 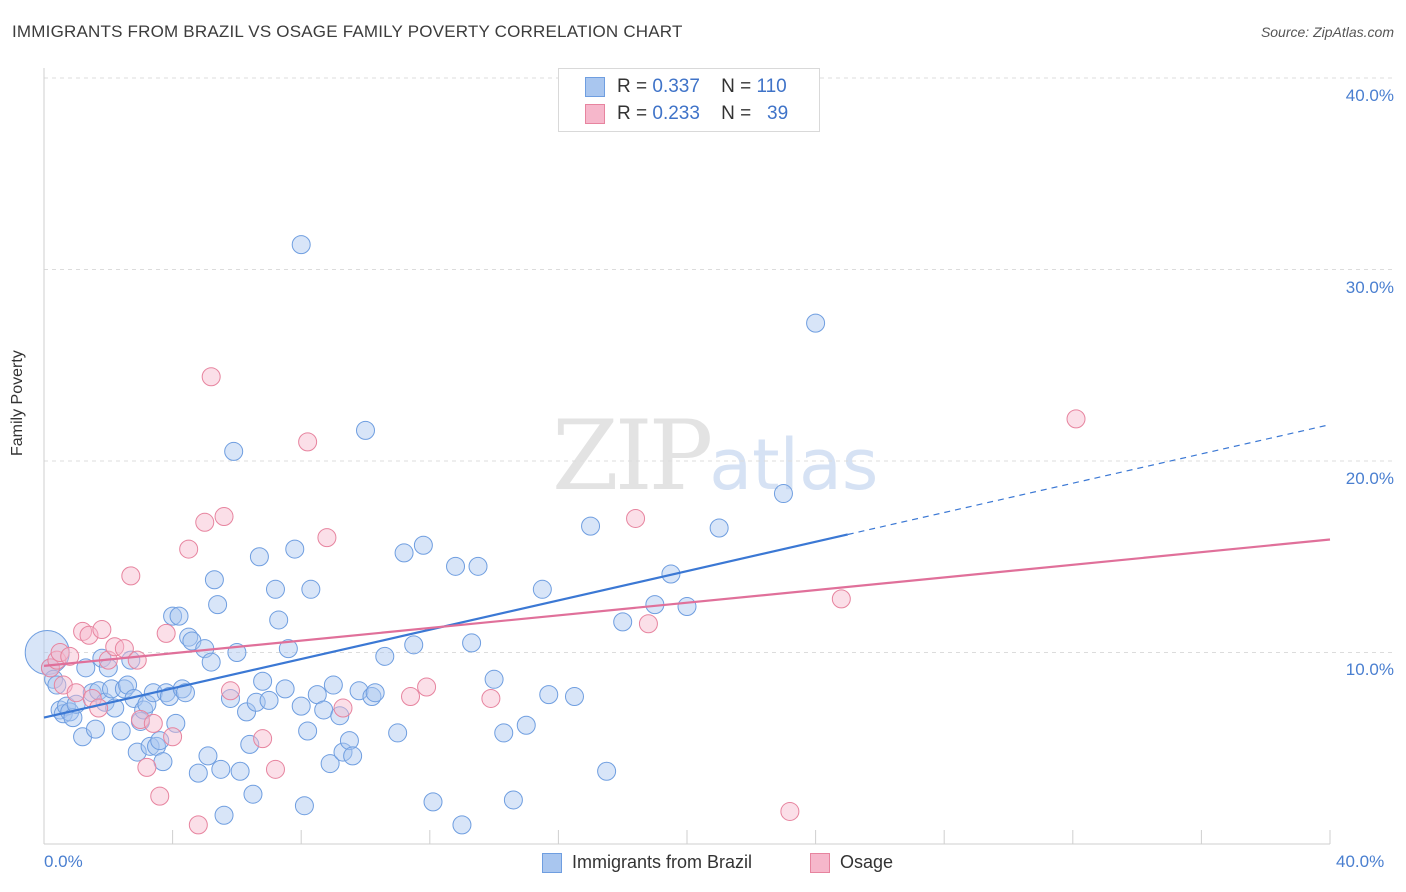 What do you see at coordinates (689, 100) in the screenshot?
I see `correlation-legend: R = 0.337 N = 110 R = 0.233 N = 39` at bounding box center [689, 100].